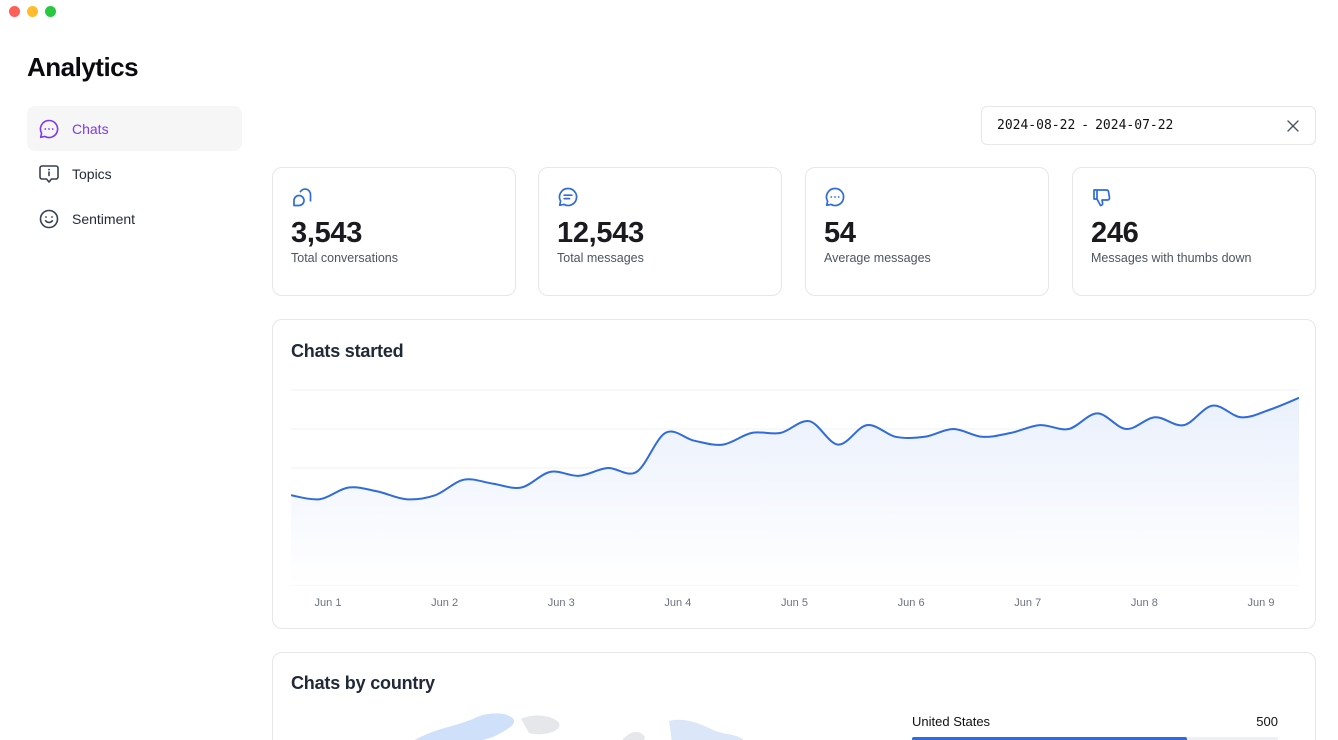 This screenshot has height=740, width=1338. Describe the element at coordinates (49, 219) in the screenshot. I see `smiley-icon` at that location.